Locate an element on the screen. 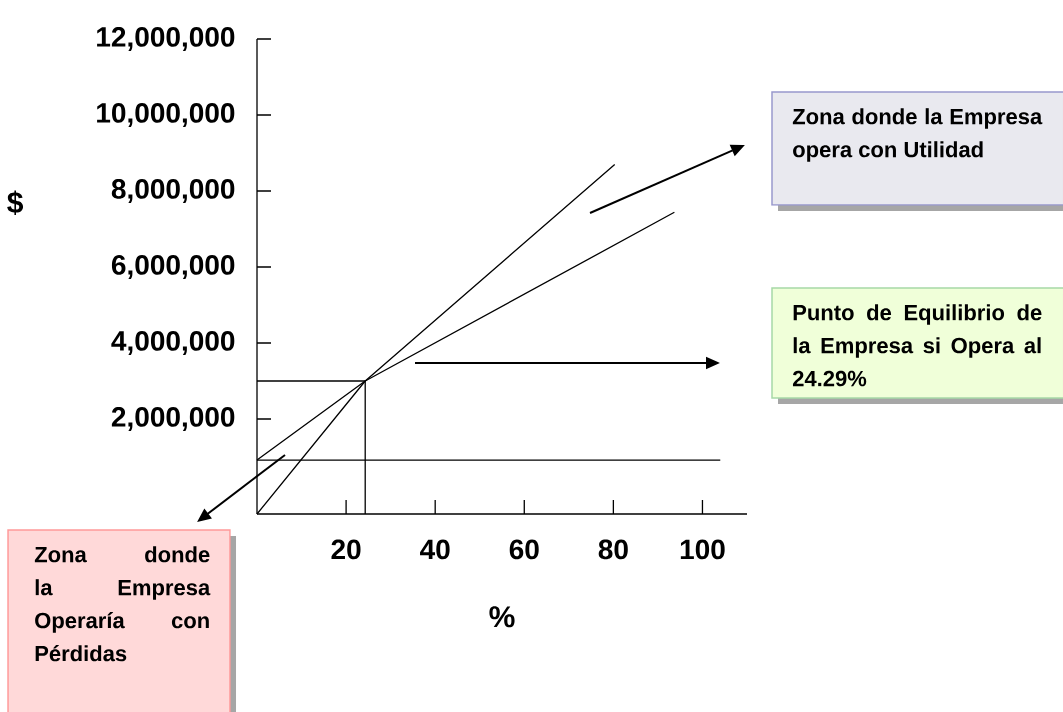 The width and height of the screenshot is (1063, 712). y-axis-title: $ is located at coordinates (15, 203).